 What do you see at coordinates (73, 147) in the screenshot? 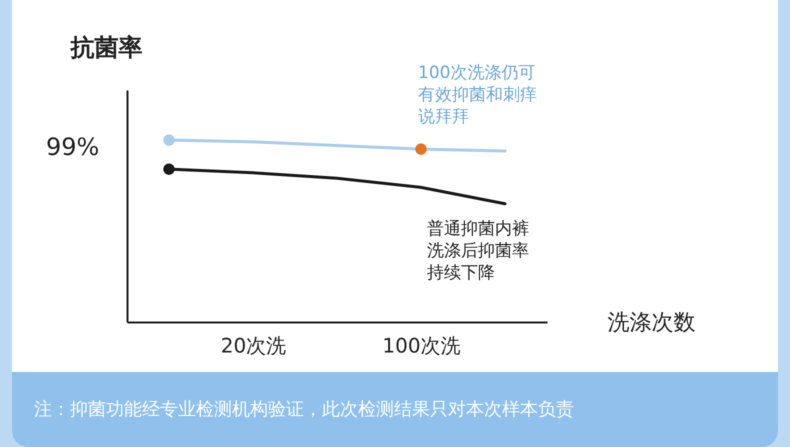
I see `text: 99%` at bounding box center [73, 147].